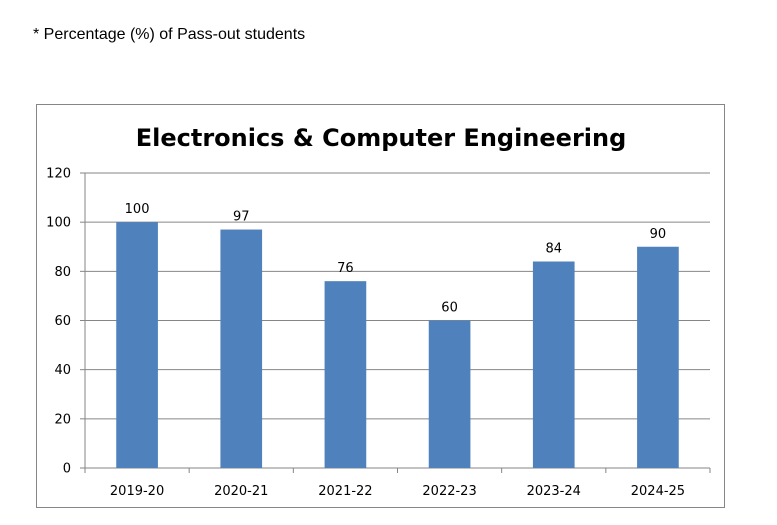  What do you see at coordinates (658, 234) in the screenshot?
I see `data-label-2024-25: 90` at bounding box center [658, 234].